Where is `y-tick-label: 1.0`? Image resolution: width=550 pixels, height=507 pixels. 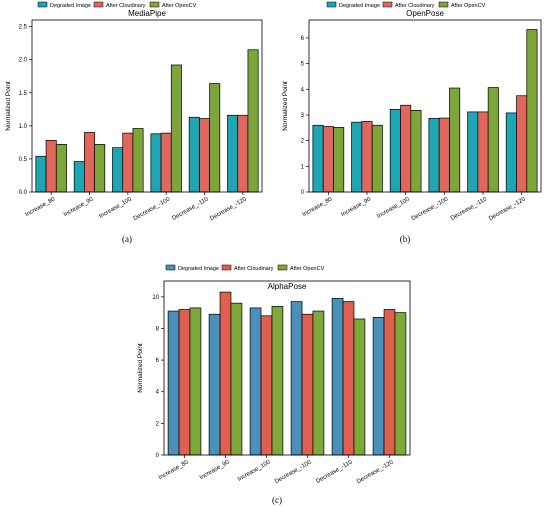 y-tick-label: 1.0 is located at coordinates (23, 127).